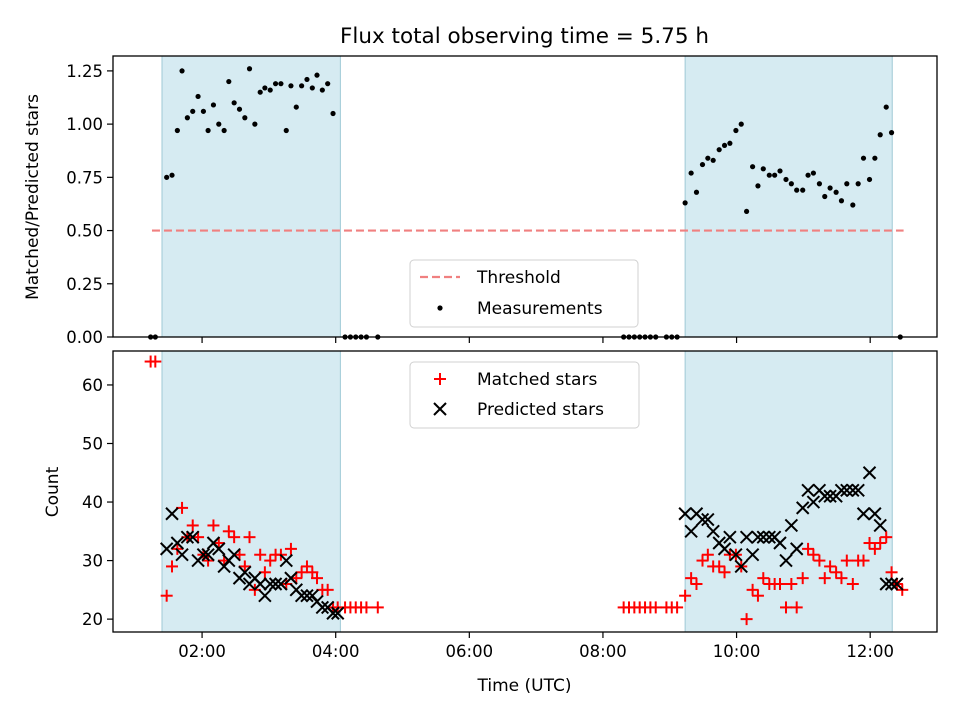 Image resolution: width=960 pixels, height=720 pixels. I want to click on bottom-legend-box, so click(524, 395).